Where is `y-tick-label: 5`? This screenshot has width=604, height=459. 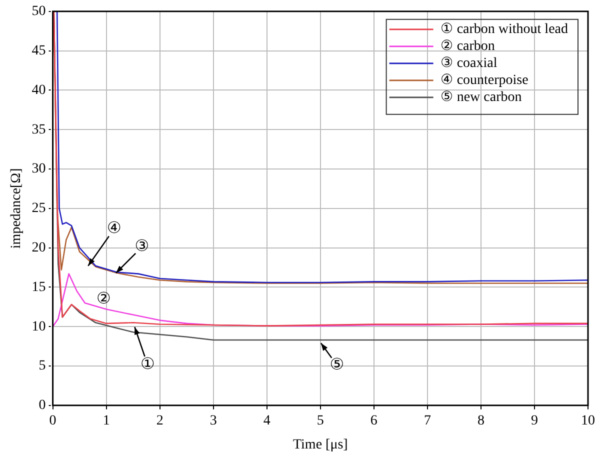
y-tick-label: 5 is located at coordinates (42, 366).